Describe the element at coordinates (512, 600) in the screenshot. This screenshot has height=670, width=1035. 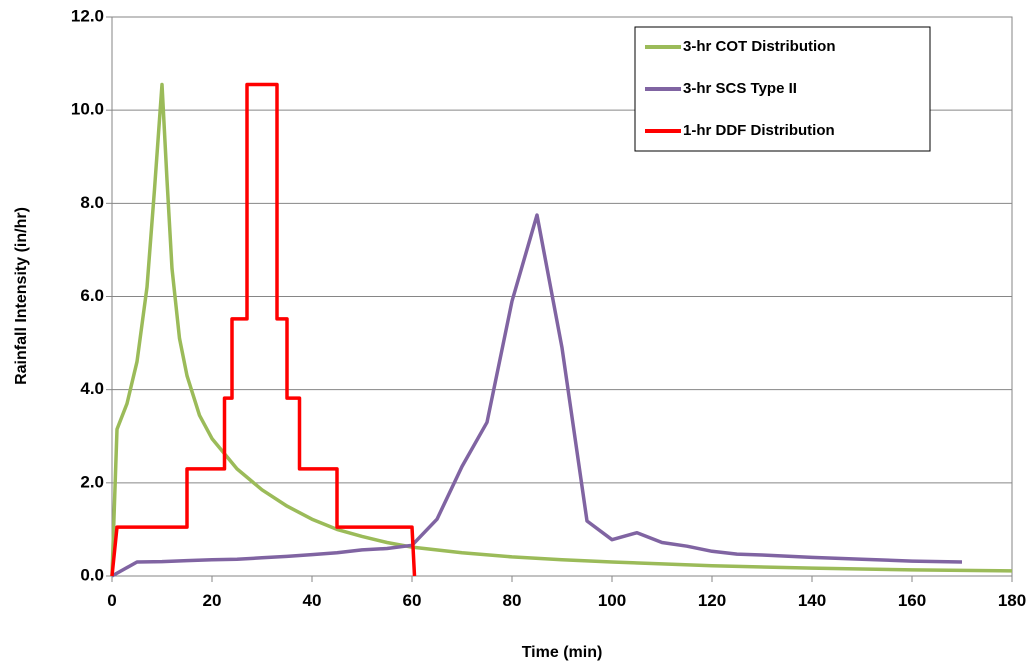
I see `x-tick-label: 80` at that location.